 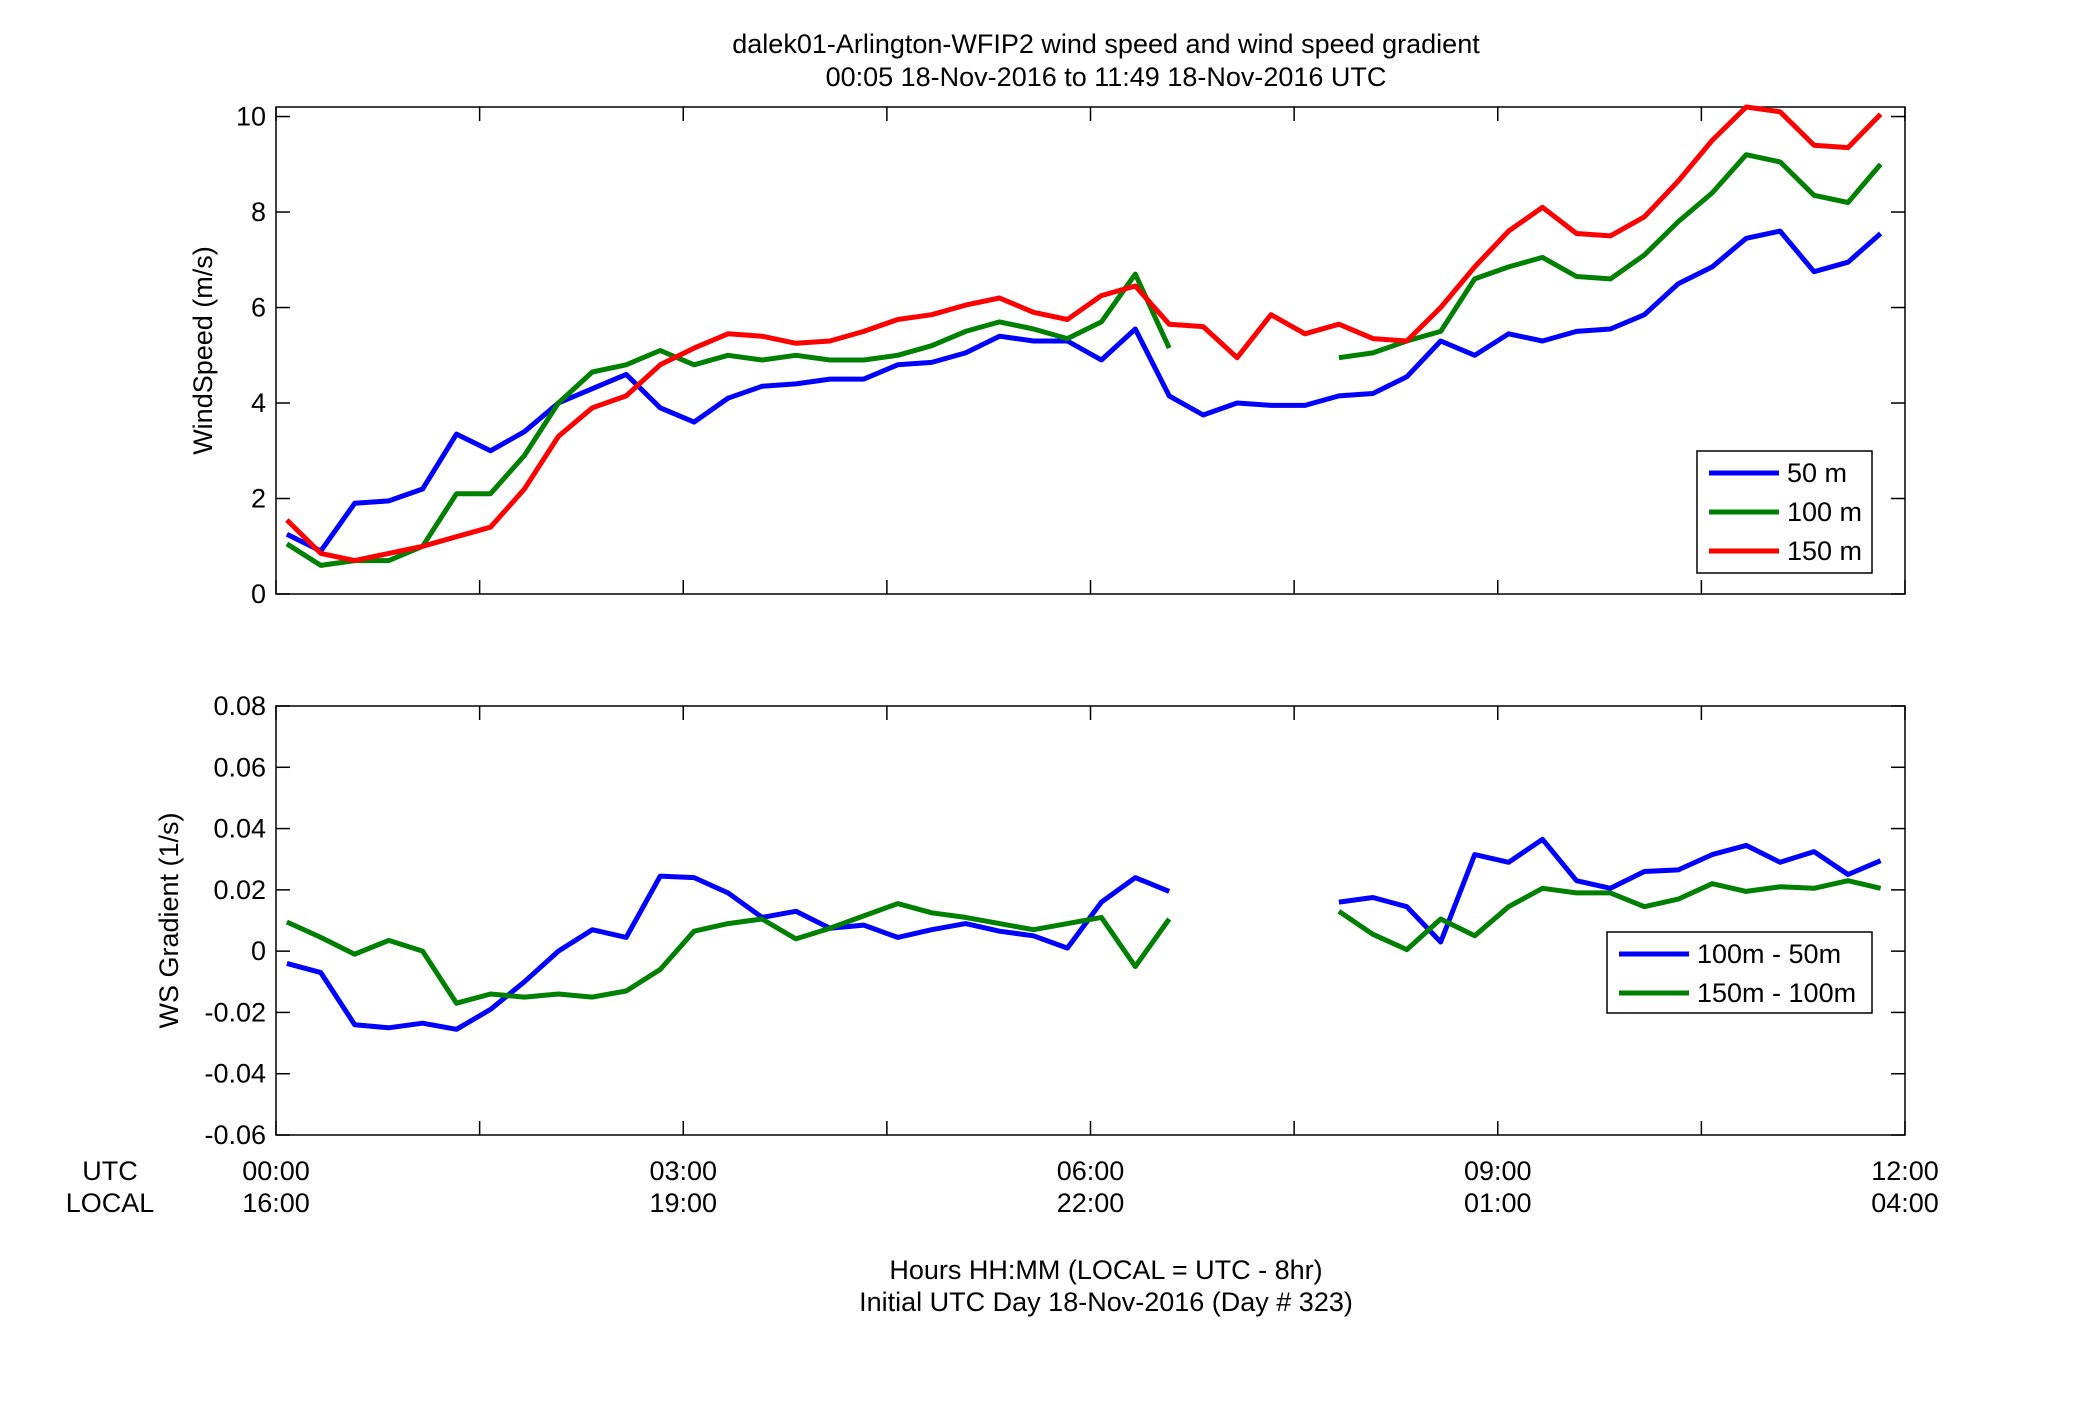 I want to click on x-tick-label-local: 22:00, so click(x=1091, y=1203).